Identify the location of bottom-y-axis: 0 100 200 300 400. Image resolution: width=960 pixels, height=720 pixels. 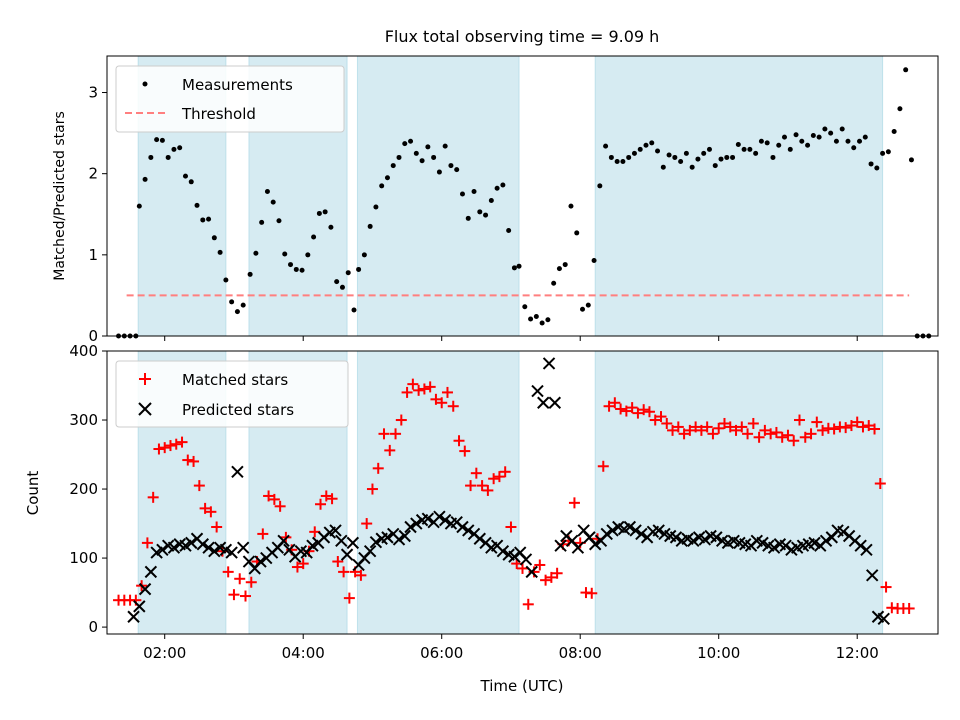
(88, 489).